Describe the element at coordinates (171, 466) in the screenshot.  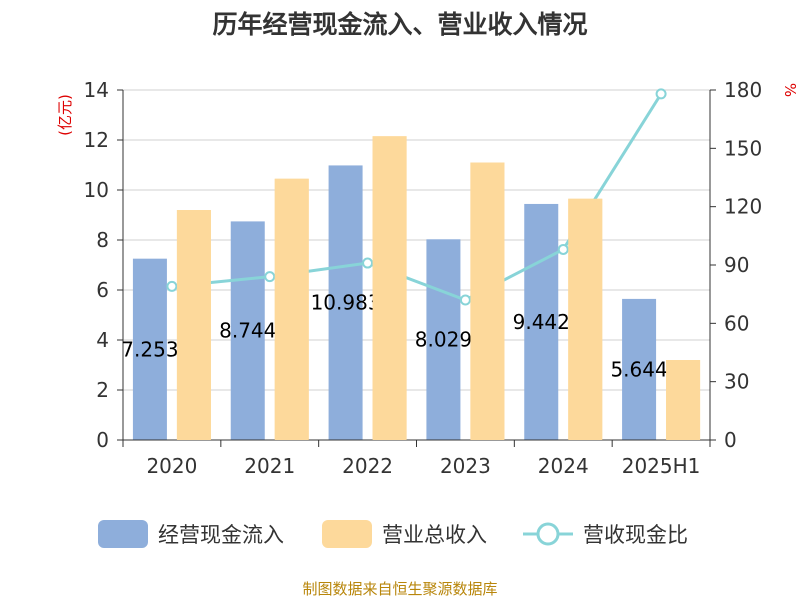
I see `x-tick-label: 2020` at that location.